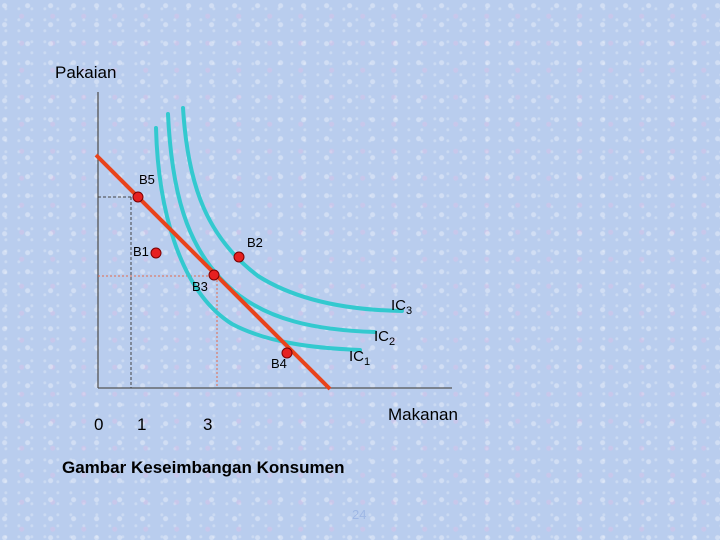 This screenshot has width=720, height=540. I want to click on x-axis-label: Makanan, so click(423, 414).